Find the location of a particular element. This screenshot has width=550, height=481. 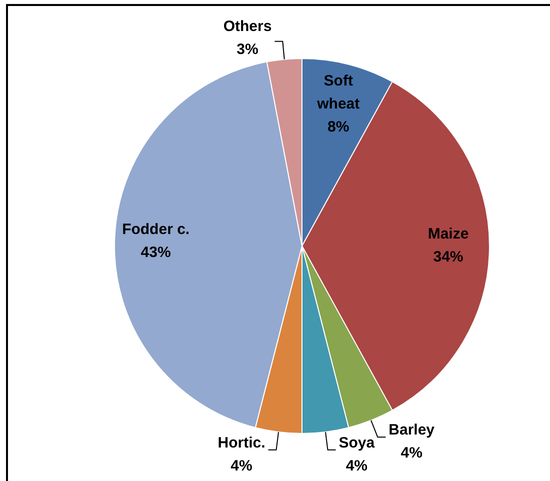

slice-label: Fodder c. is located at coordinates (156, 229).